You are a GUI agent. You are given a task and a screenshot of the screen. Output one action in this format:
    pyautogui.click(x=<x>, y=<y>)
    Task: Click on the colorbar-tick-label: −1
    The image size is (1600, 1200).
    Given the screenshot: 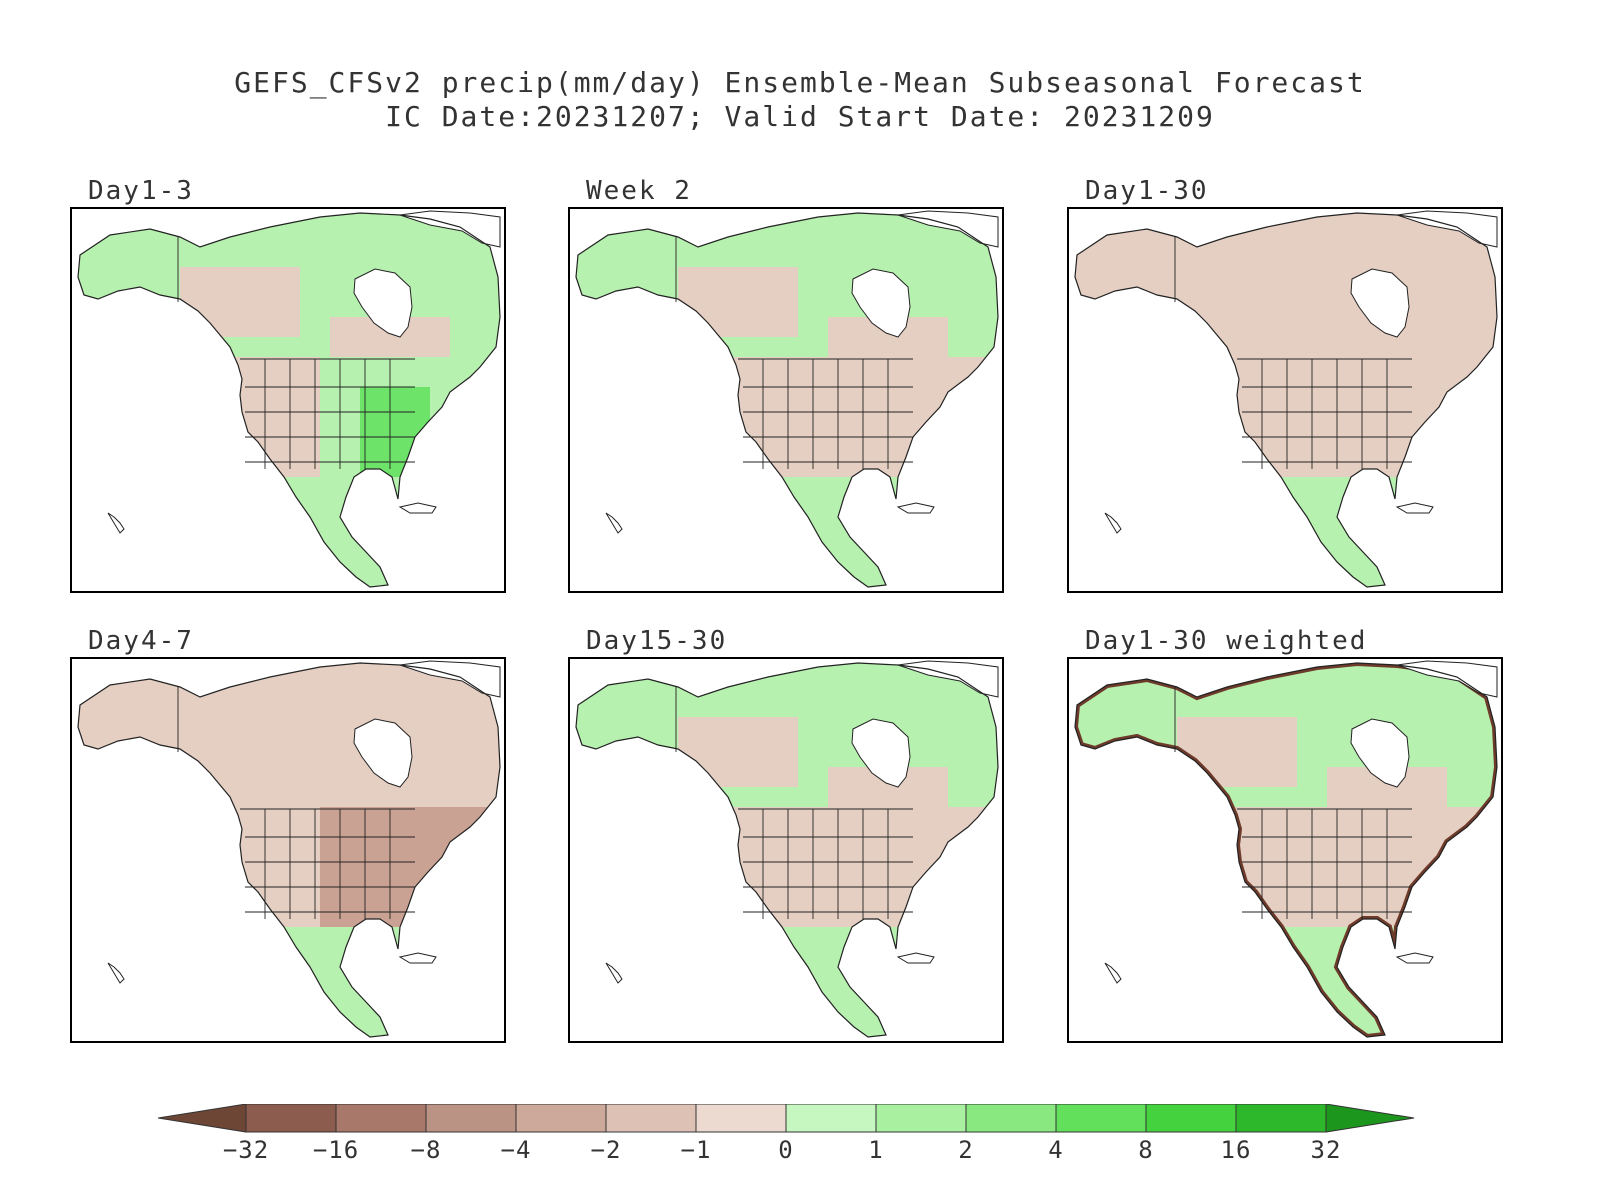 What is the action you would take?
    pyautogui.click(x=696, y=1150)
    